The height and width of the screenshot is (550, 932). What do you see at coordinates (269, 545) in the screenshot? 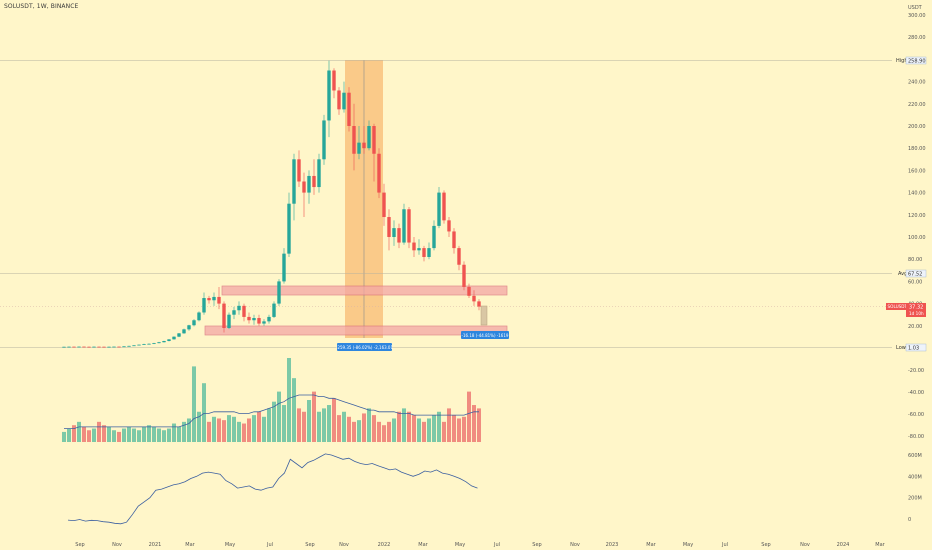
I see `time-tick: Jul` at bounding box center [269, 545].